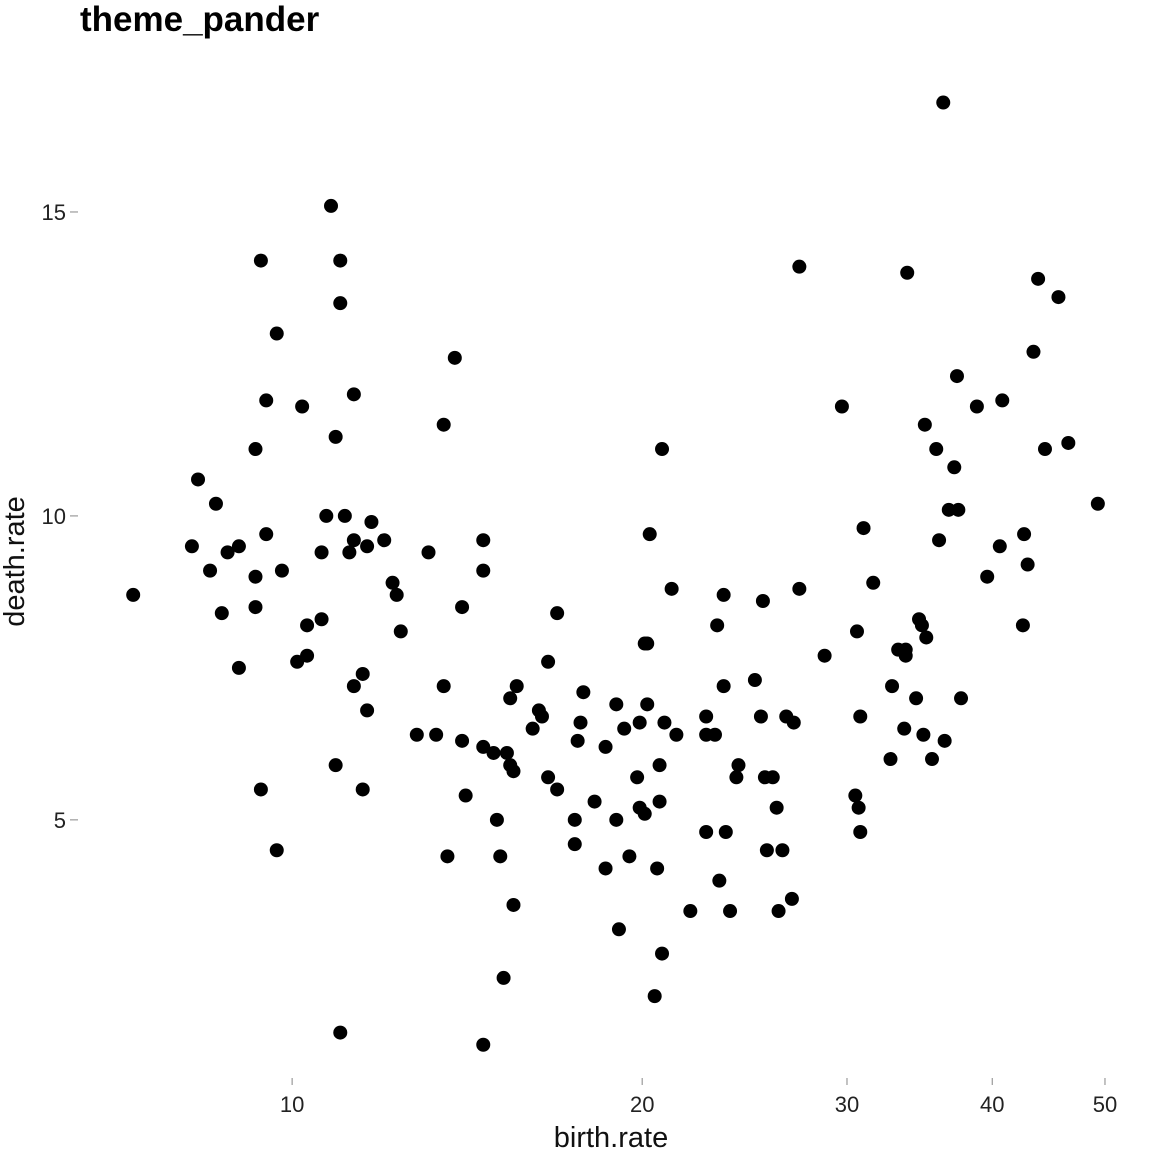 The width and height of the screenshot is (1152, 1152). What do you see at coordinates (15, 561) in the screenshot?
I see `y-axis-title: death.rate` at bounding box center [15, 561].